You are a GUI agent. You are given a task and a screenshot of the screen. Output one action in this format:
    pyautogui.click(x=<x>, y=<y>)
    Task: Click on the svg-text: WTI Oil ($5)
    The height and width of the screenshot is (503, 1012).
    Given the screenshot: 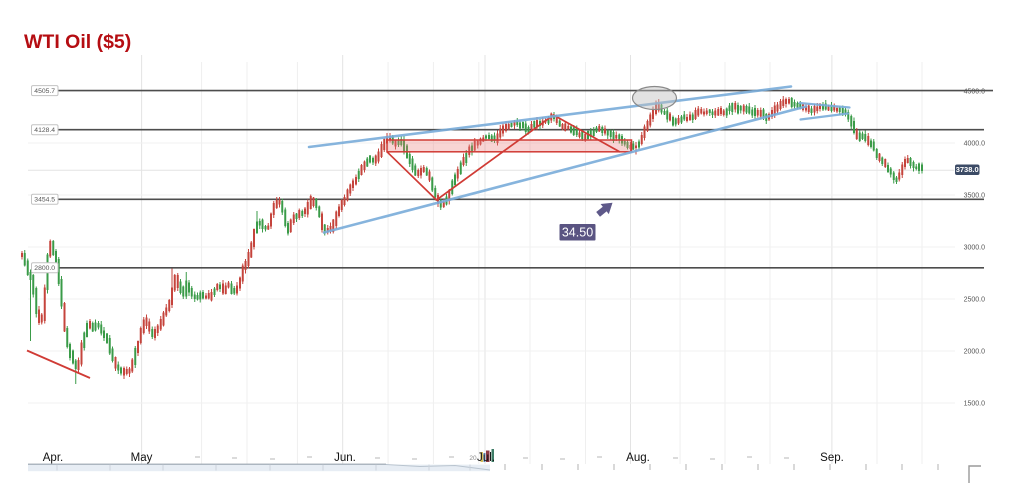 What is the action you would take?
    pyautogui.click(x=77, y=42)
    